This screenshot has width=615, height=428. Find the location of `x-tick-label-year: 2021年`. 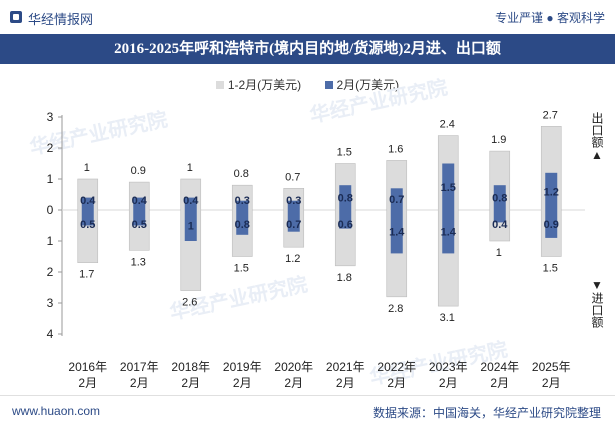

x-tick-label-year: 2021年 is located at coordinates (345, 367).